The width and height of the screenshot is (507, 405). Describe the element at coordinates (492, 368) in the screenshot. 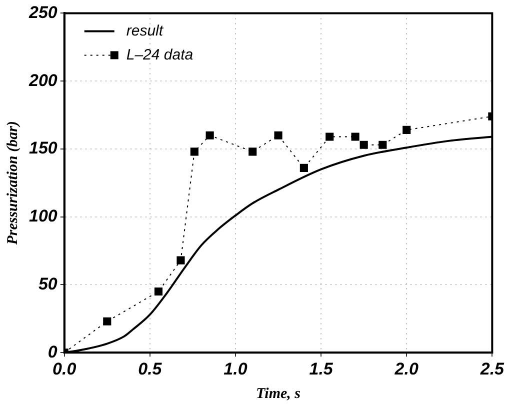

I see `x-tick-label: 2.5` at that location.